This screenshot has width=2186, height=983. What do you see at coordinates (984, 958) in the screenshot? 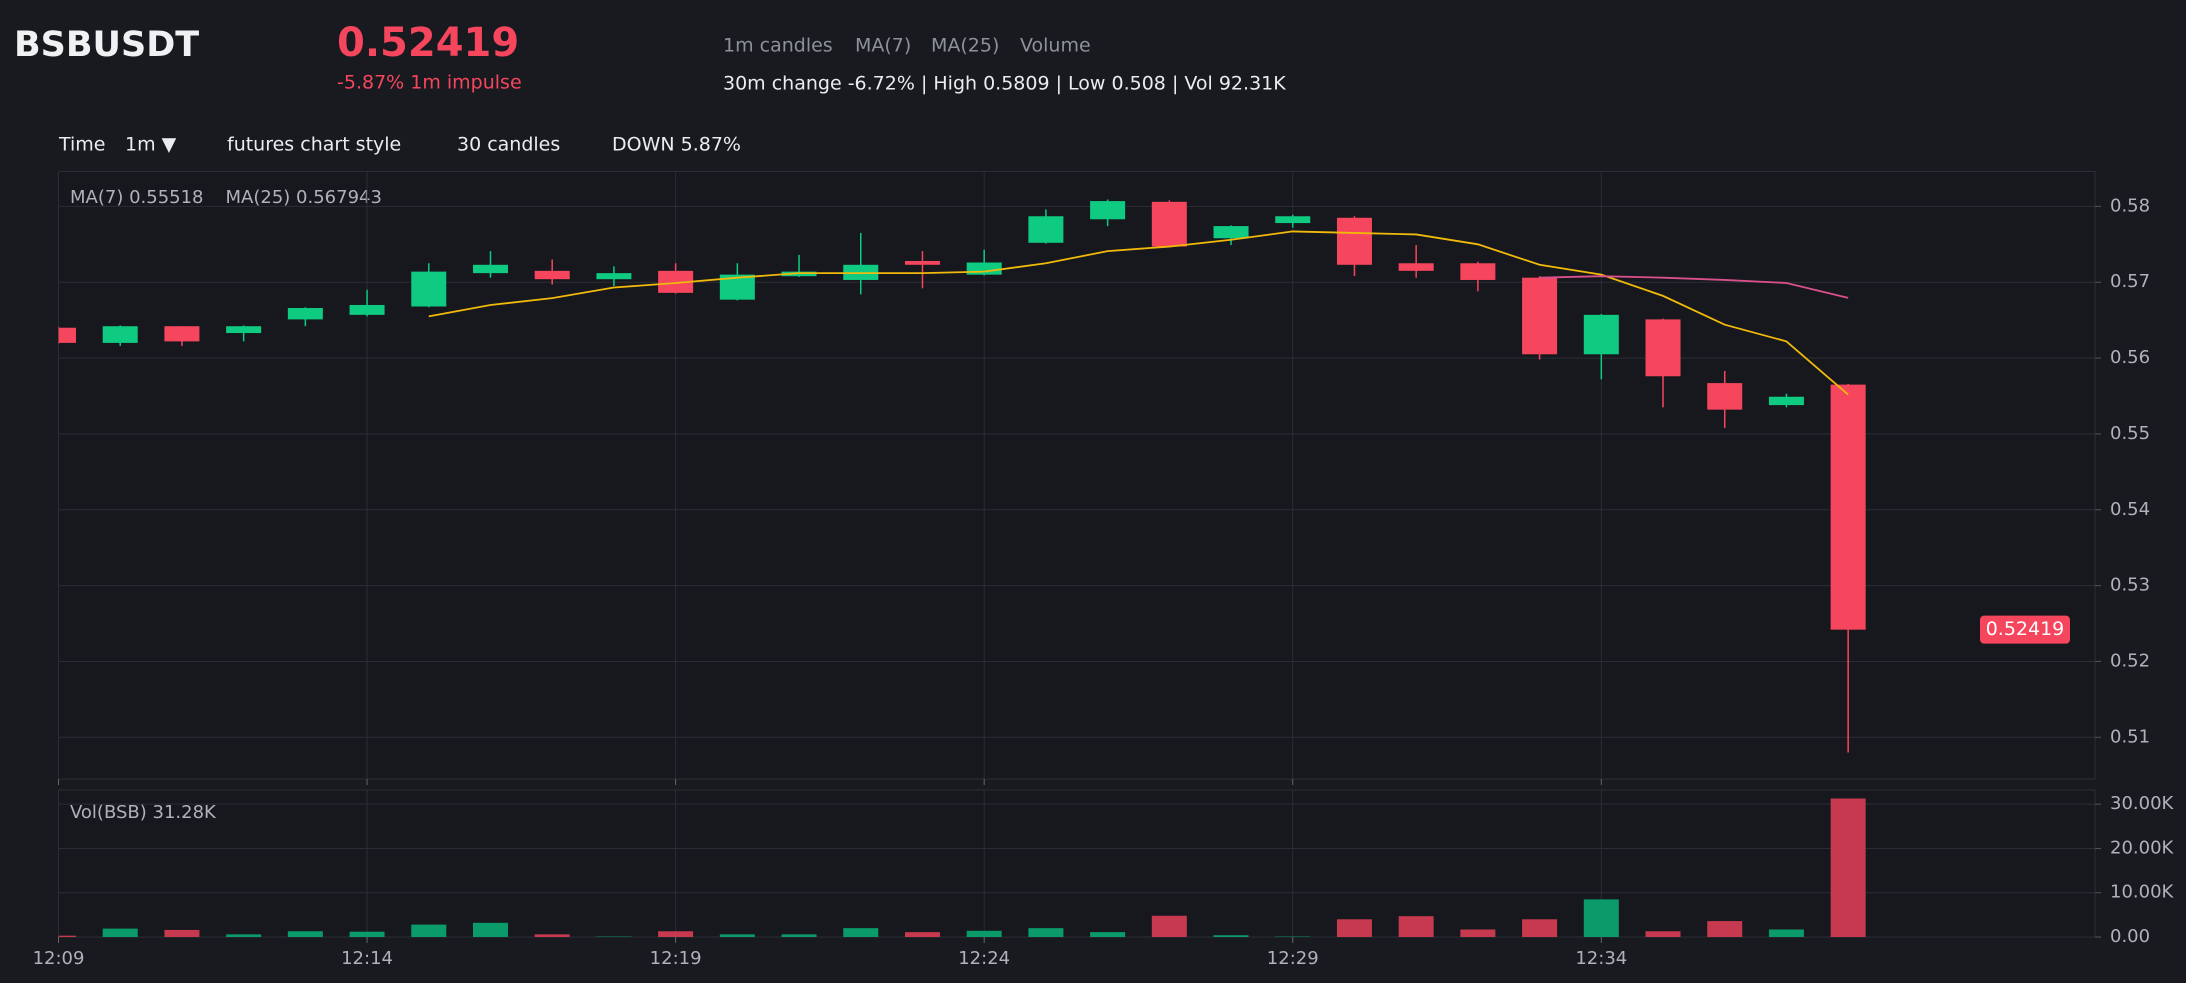
I see `x-tick-label: 12:24` at bounding box center [984, 958].